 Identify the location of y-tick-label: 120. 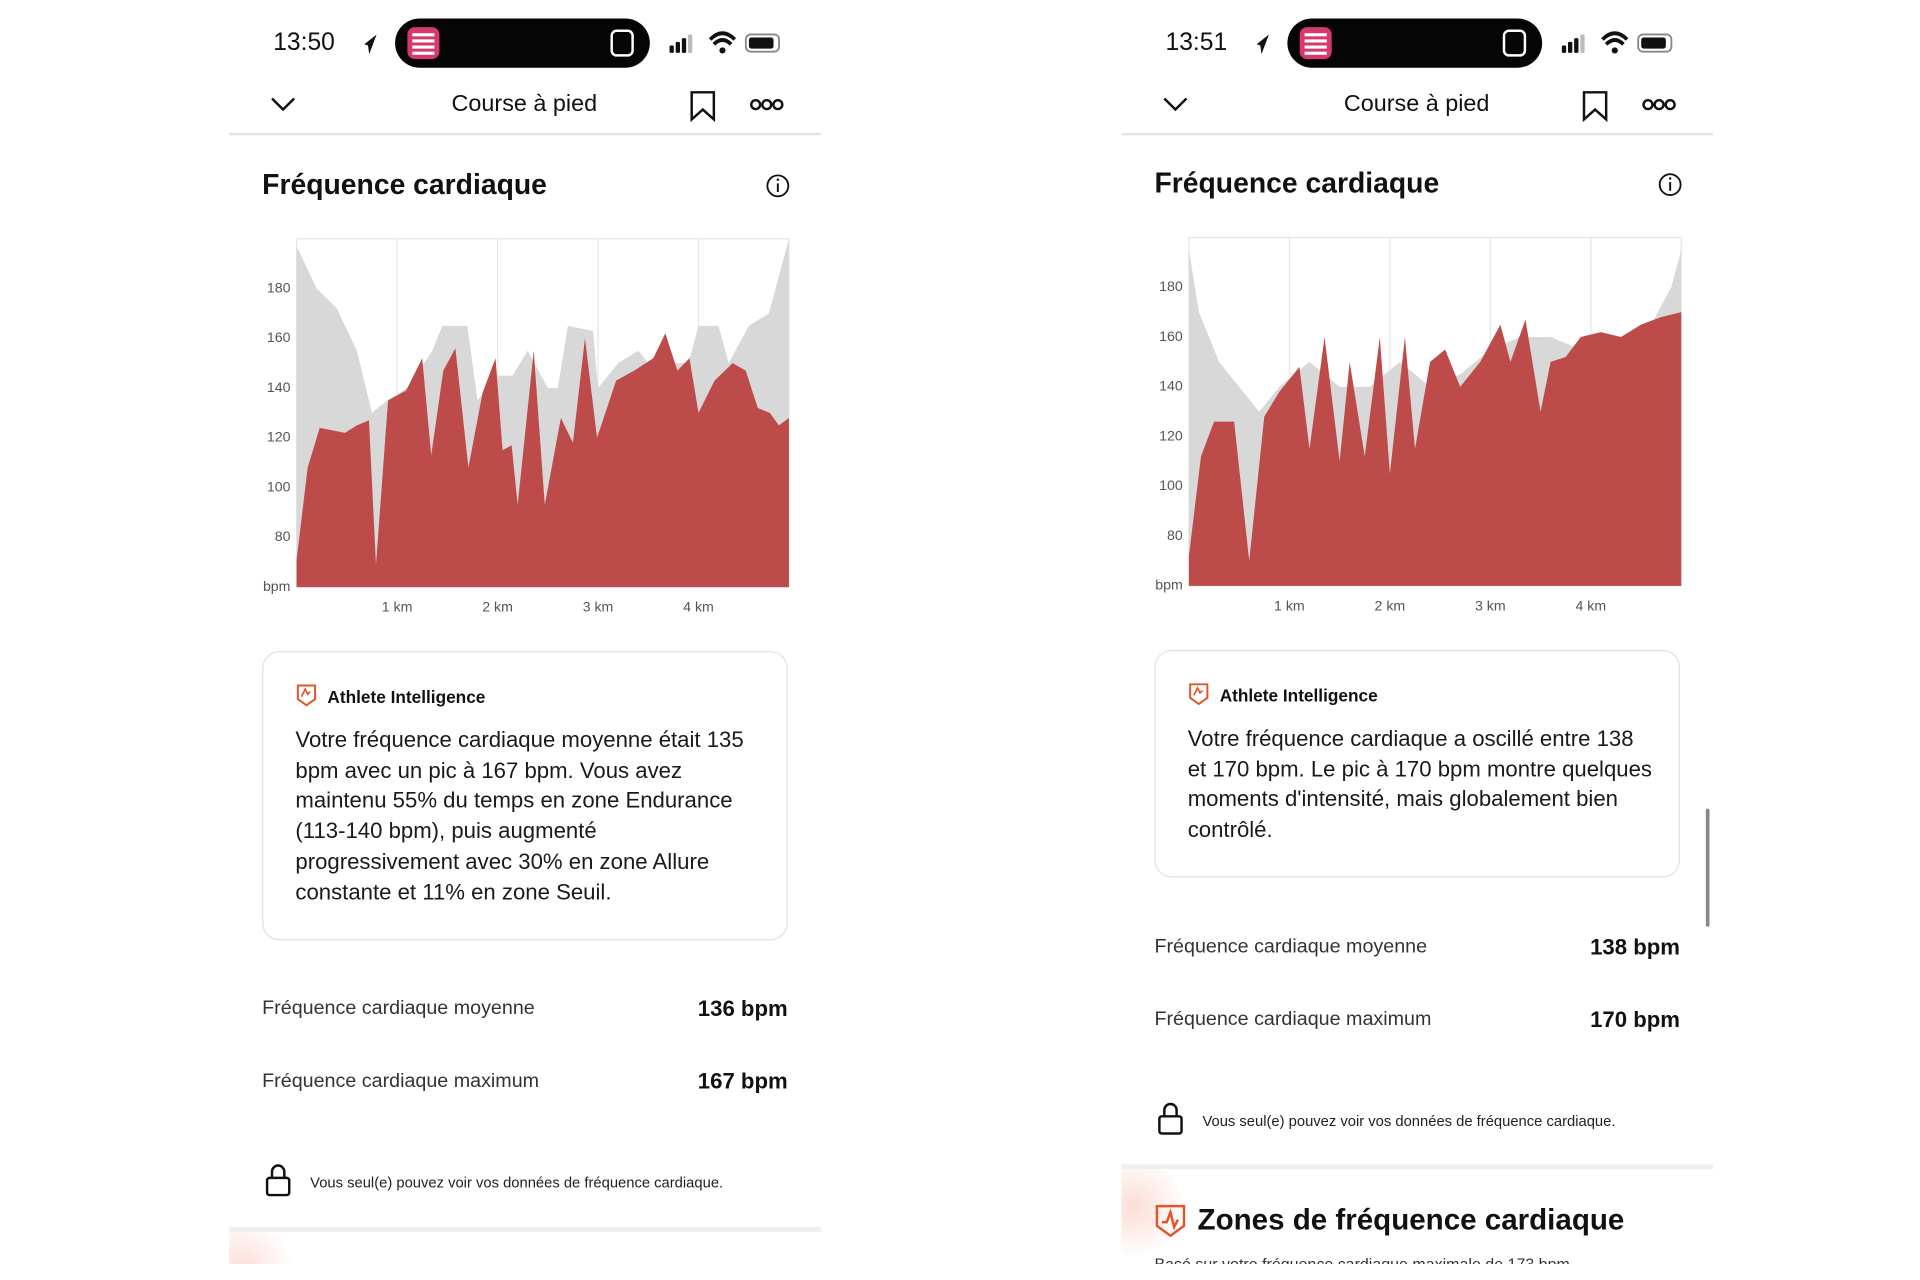
(279, 437).